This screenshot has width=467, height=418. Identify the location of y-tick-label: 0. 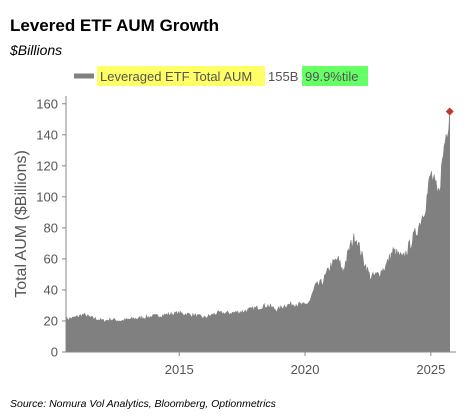
(54, 352).